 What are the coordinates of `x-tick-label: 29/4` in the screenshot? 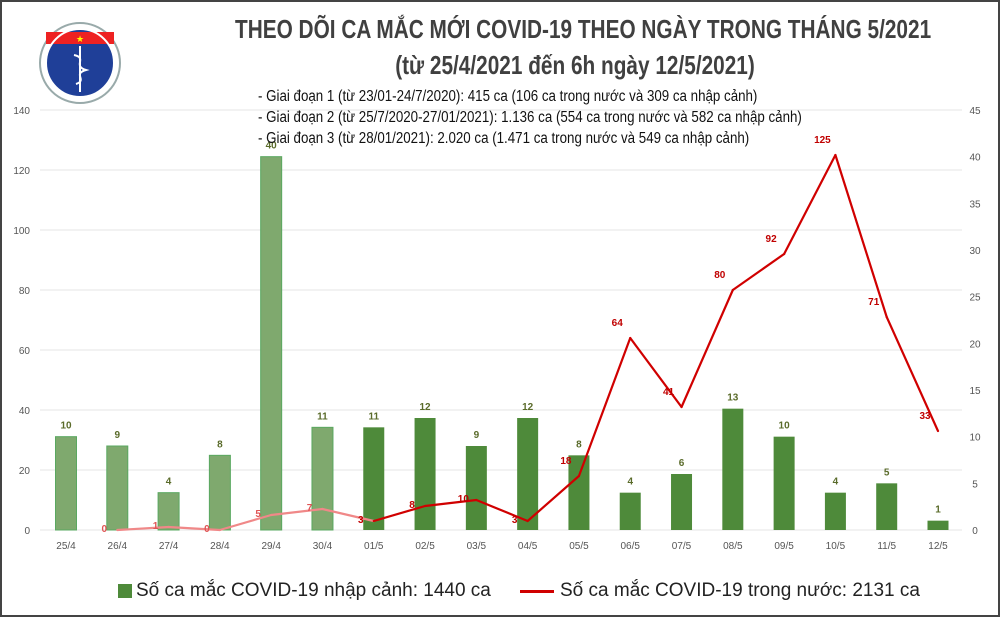 It's located at (271, 546).